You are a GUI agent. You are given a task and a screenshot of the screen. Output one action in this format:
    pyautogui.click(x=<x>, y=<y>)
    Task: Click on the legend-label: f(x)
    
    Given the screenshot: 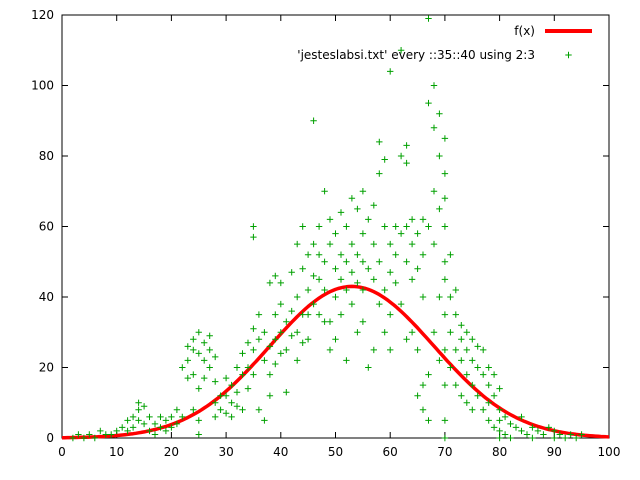 What is the action you would take?
    pyautogui.click(x=524, y=31)
    